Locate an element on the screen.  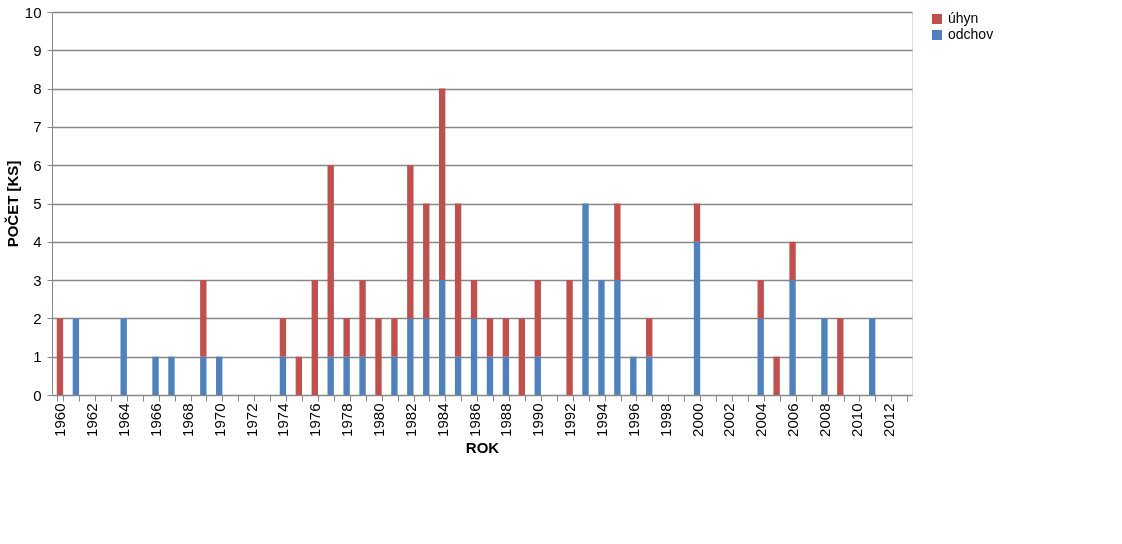
x-tick-label: 2006 is located at coordinates (793, 420).